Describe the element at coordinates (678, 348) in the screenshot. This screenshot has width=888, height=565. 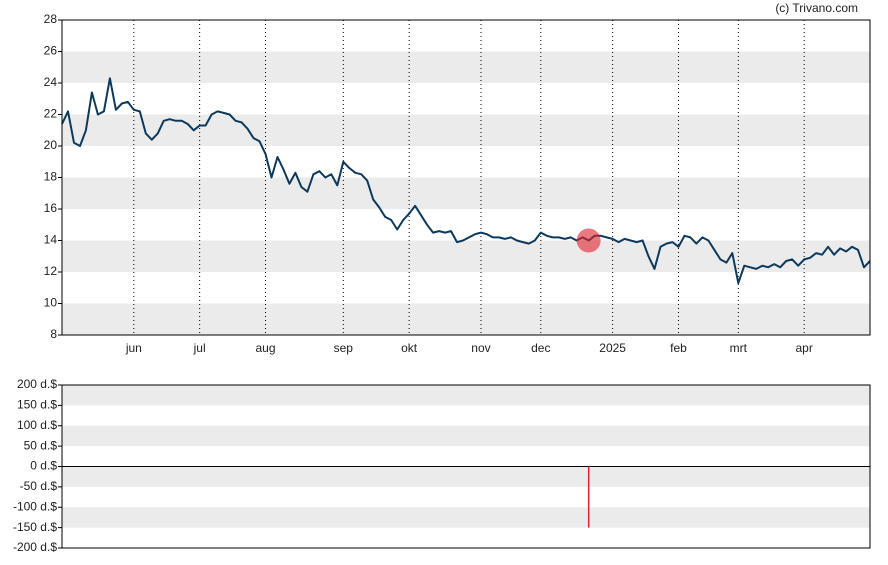
I see `x-tick-label: feb` at that location.